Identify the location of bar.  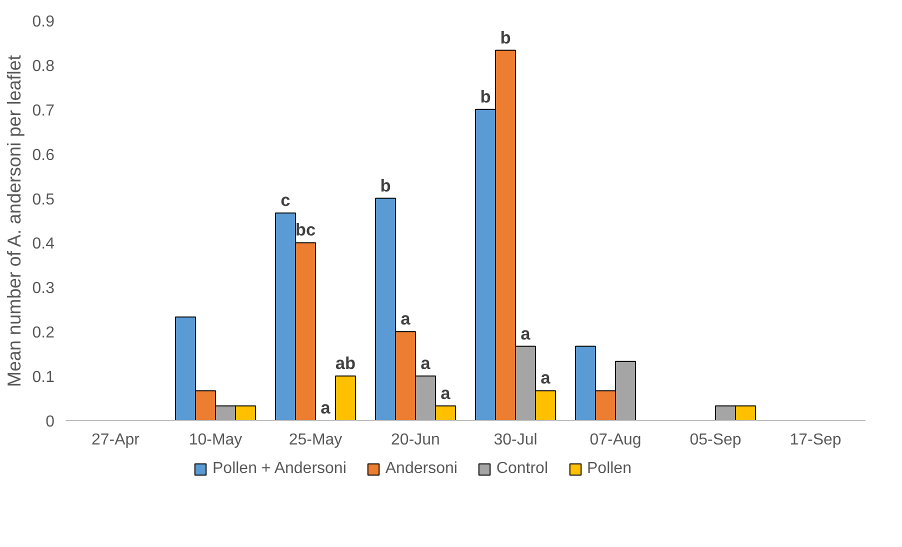
(345, 398).